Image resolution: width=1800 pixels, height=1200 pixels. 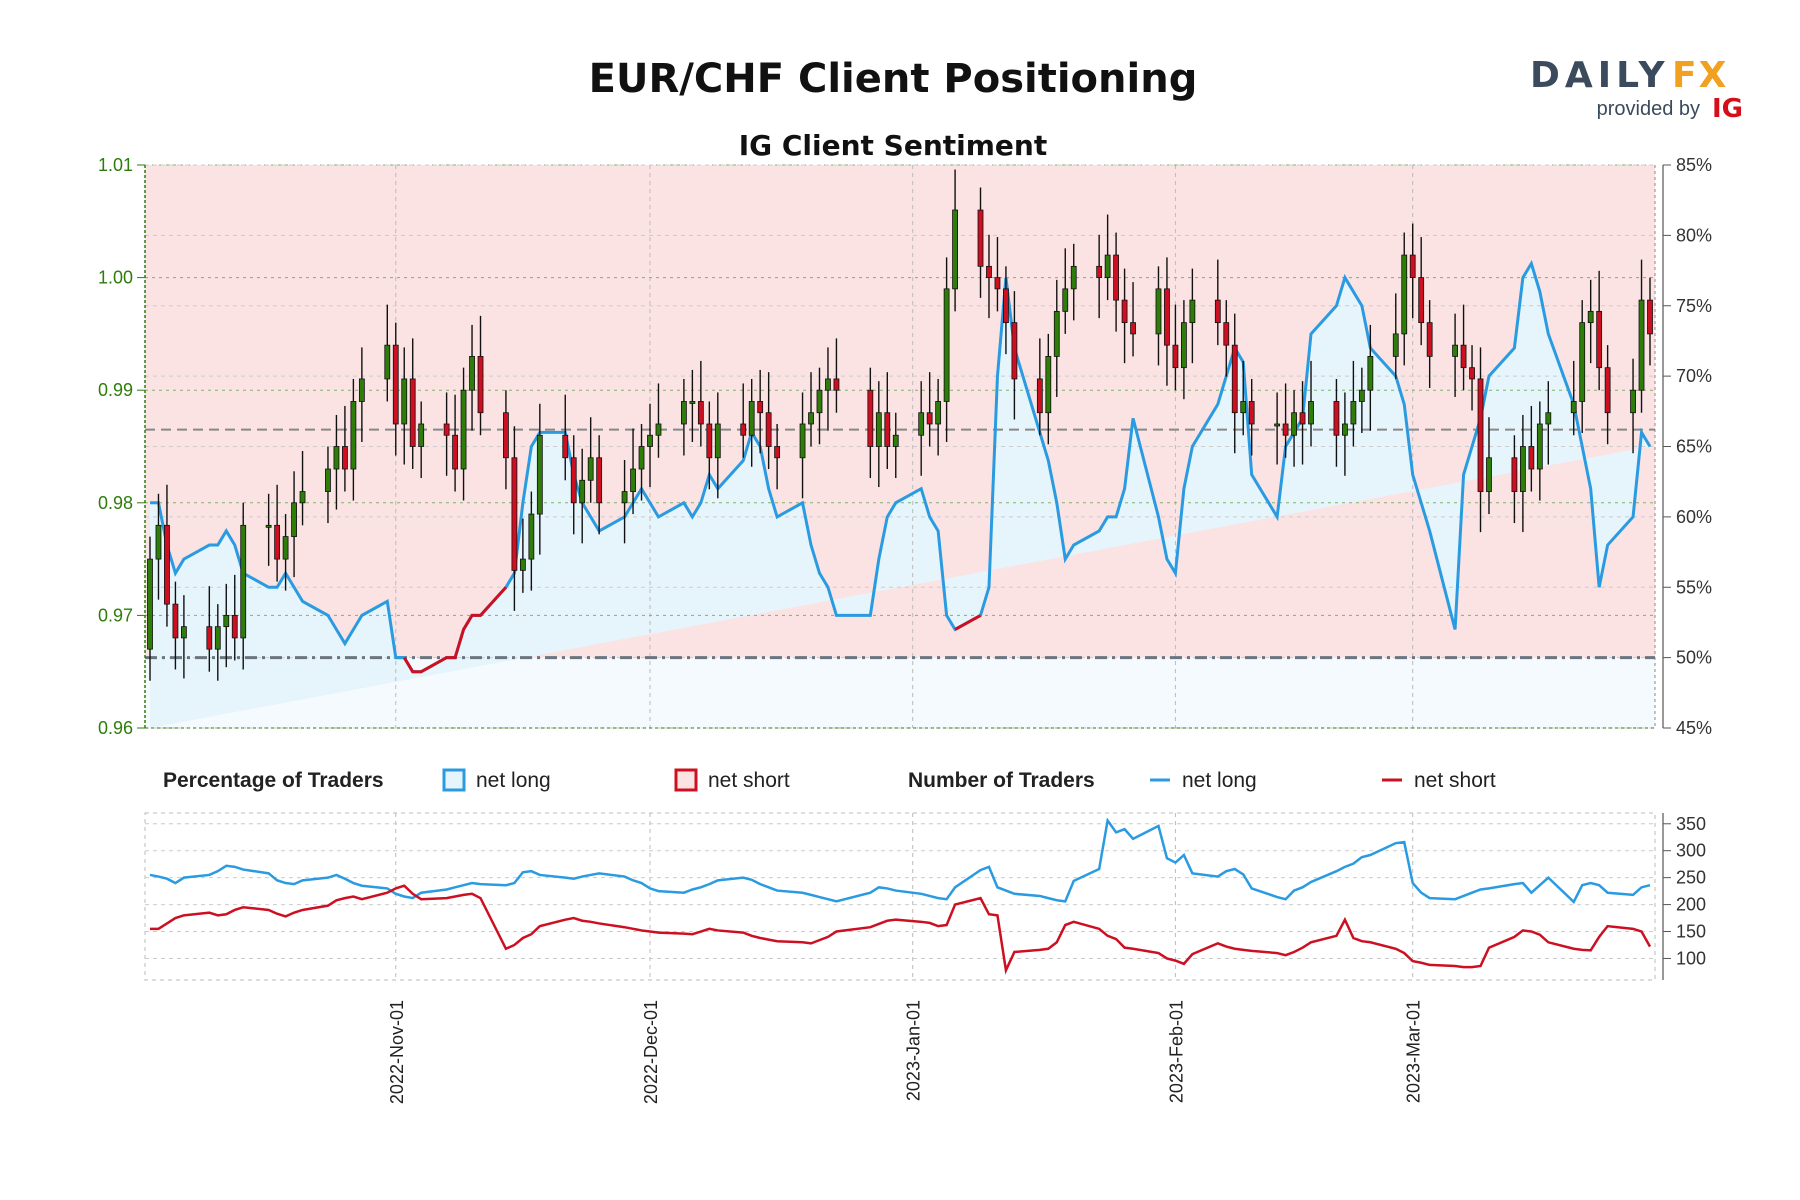 I want to click on x-tick-label: 2022-Dec-01, so click(x=651, y=1052).